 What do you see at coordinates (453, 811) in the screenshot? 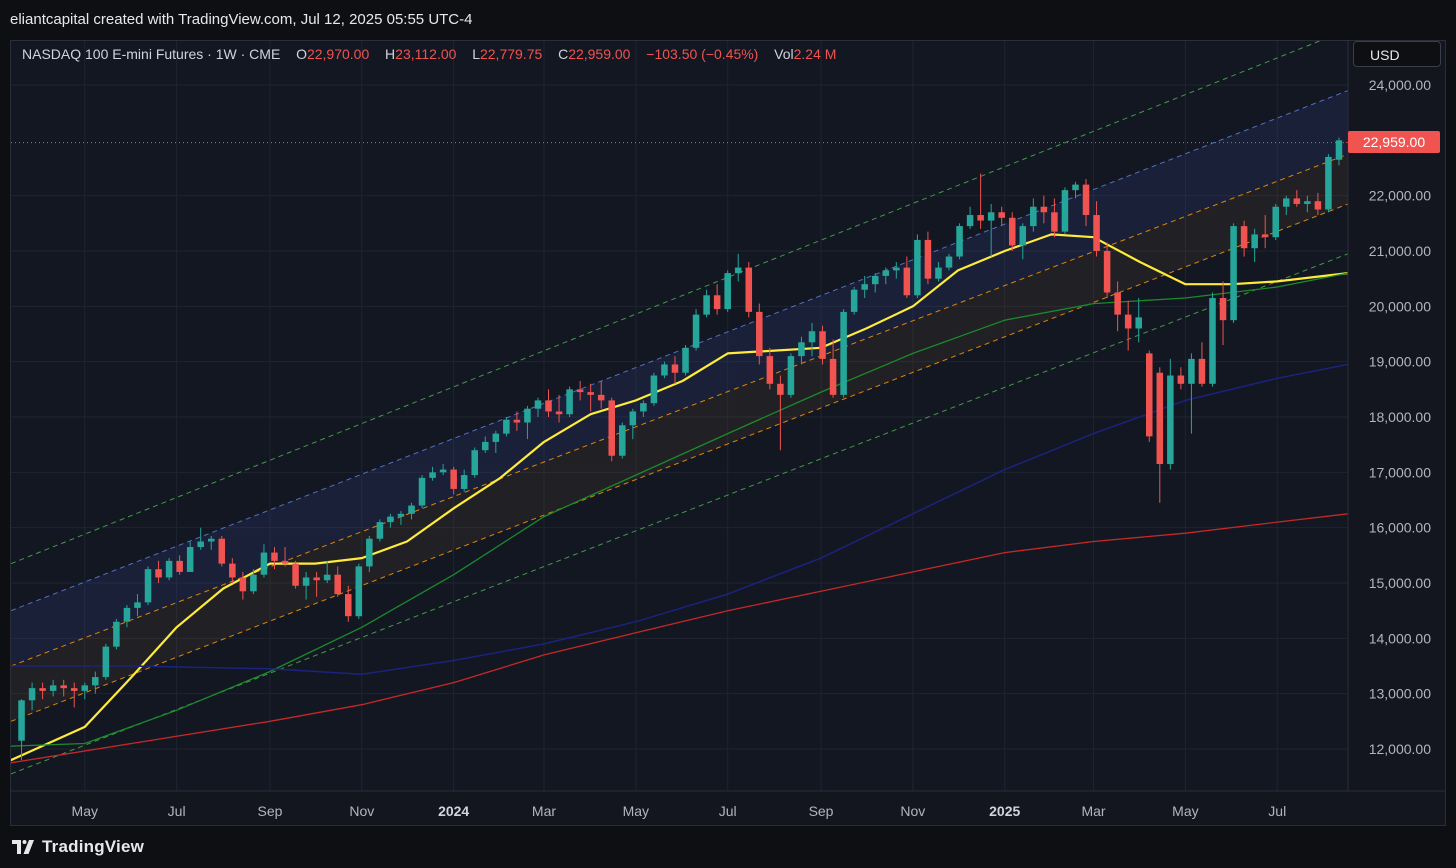
I see `time-axis-tick: 2024` at bounding box center [453, 811].